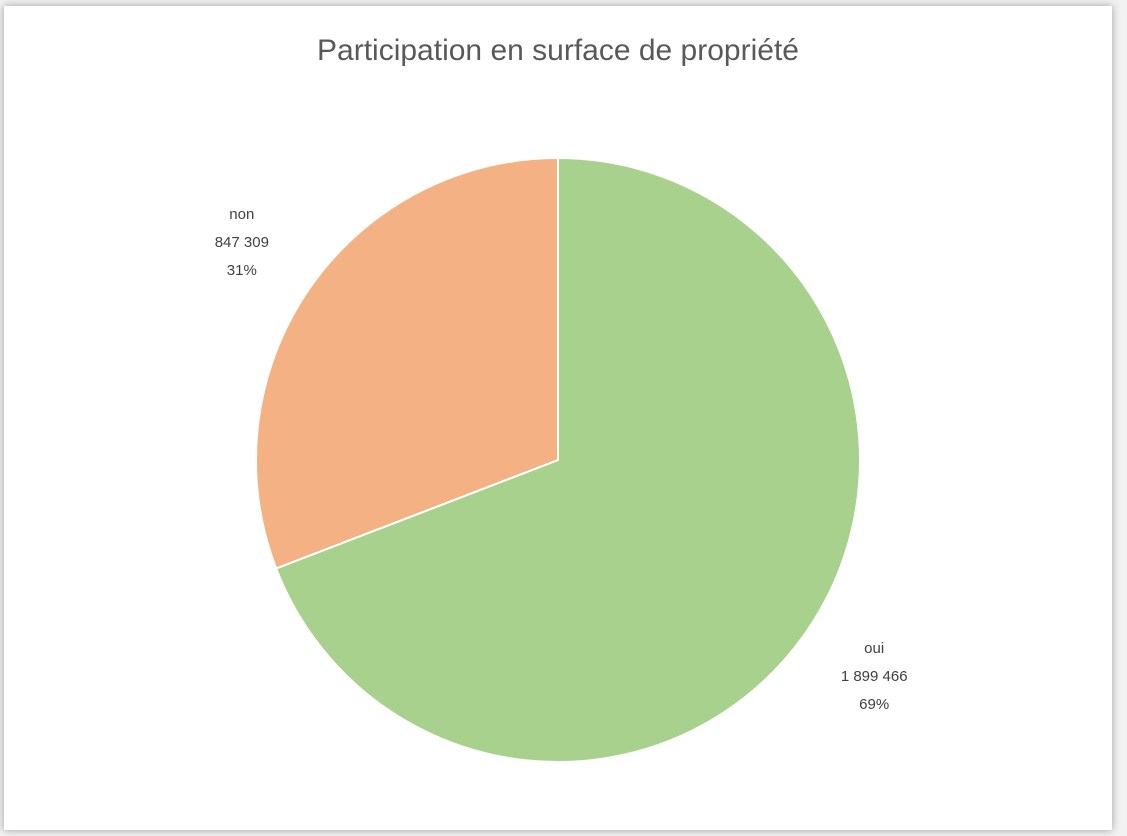 Image resolution: width=1127 pixels, height=836 pixels. What do you see at coordinates (558, 50) in the screenshot?
I see `chart-title: Participation en surface de propriété` at bounding box center [558, 50].